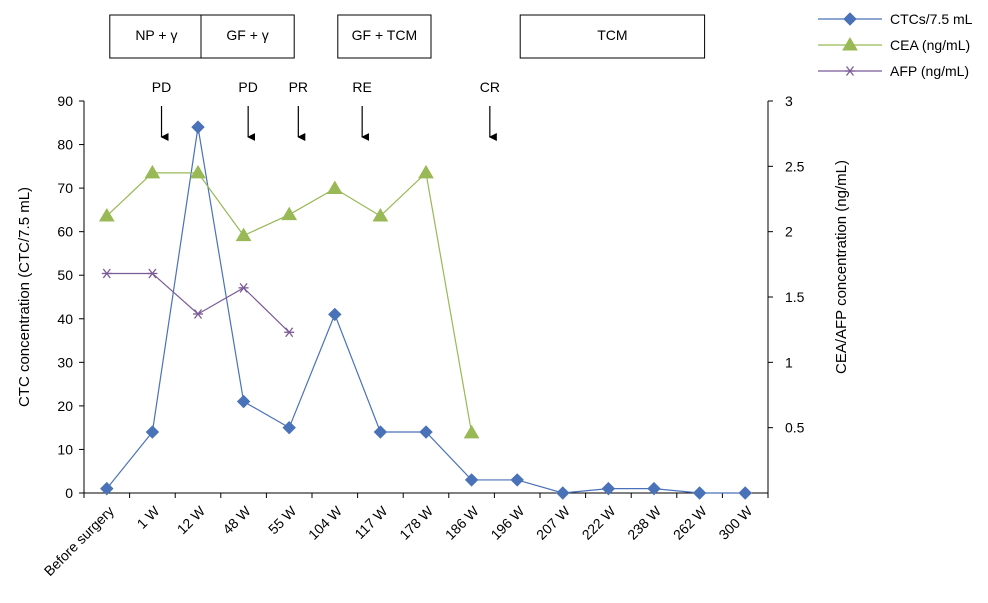 The height and width of the screenshot is (603, 988). I want to click on right-tick-label: 2.5, so click(795, 166).